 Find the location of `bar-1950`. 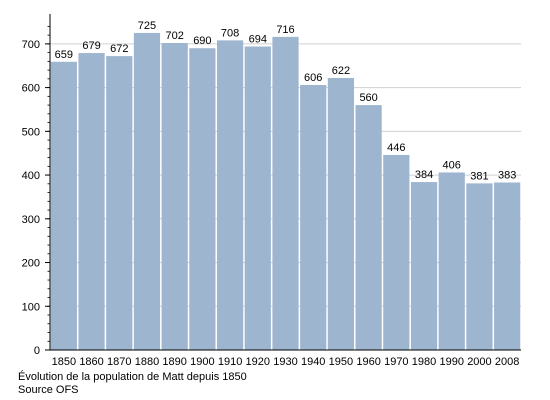

bar-1950 is located at coordinates (341, 213).